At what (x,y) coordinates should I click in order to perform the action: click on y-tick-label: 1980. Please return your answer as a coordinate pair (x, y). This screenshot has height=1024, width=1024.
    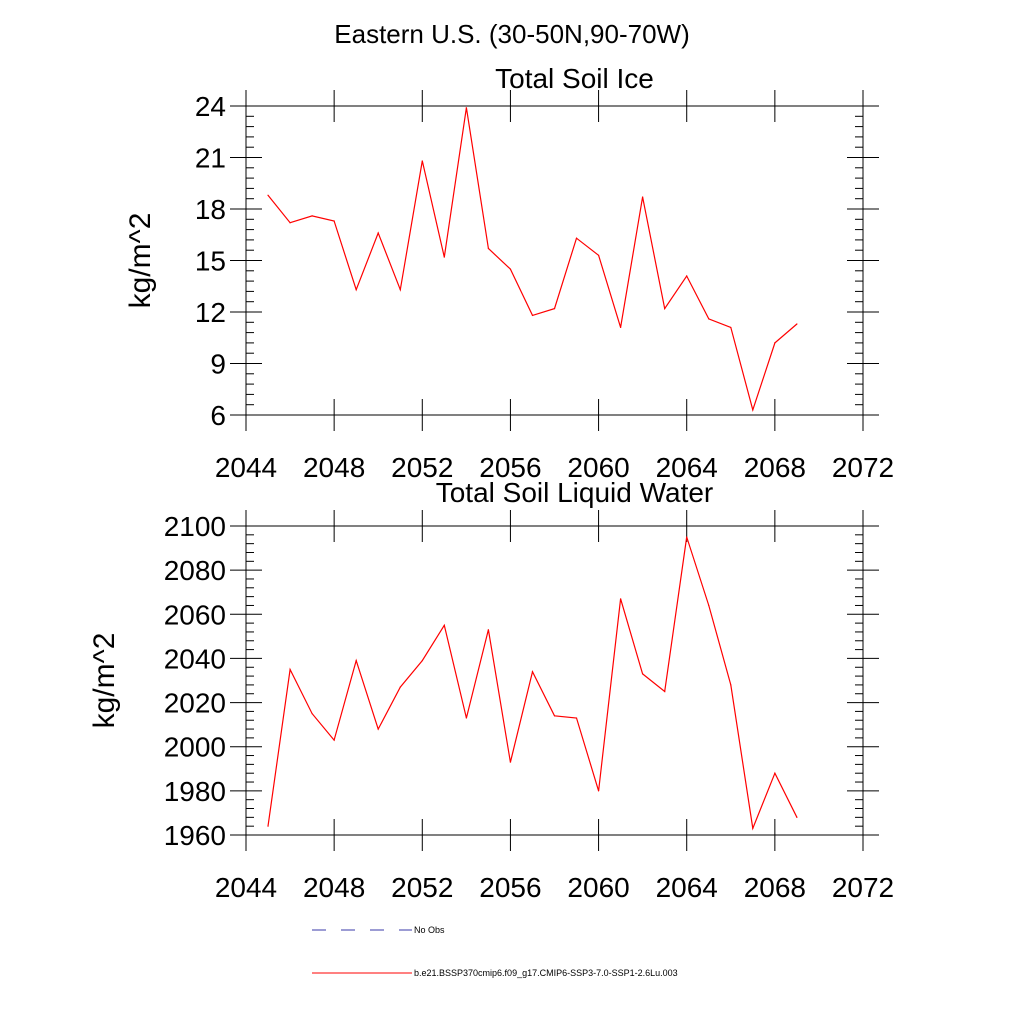
    Looking at the image, I should click on (195, 791).